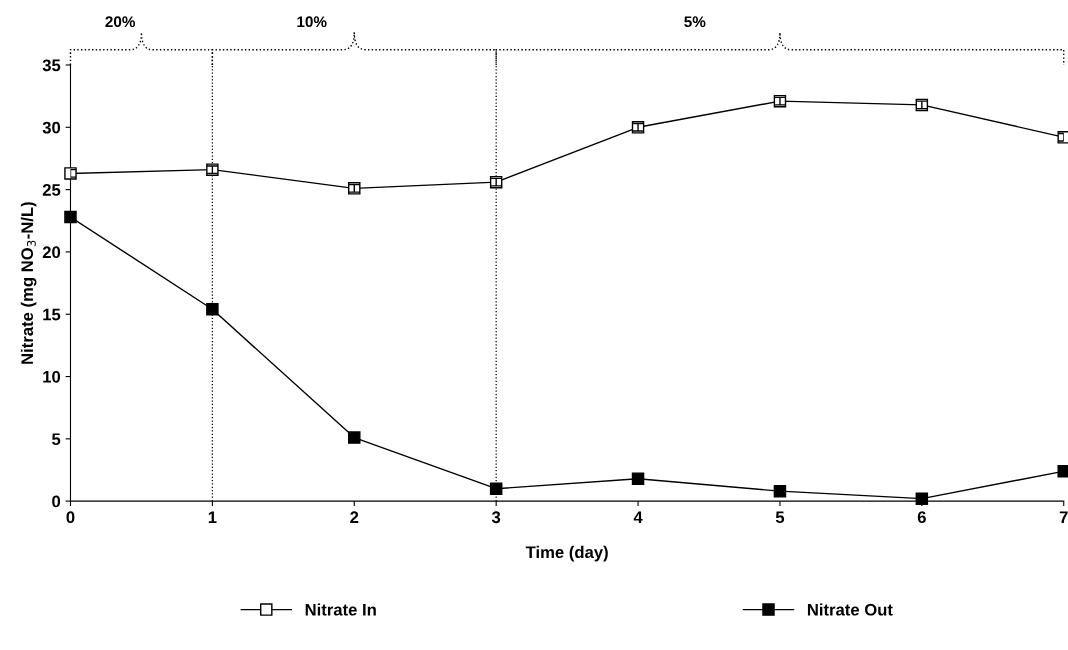  Describe the element at coordinates (695, 22) in the screenshot. I see `text: 5%` at that location.